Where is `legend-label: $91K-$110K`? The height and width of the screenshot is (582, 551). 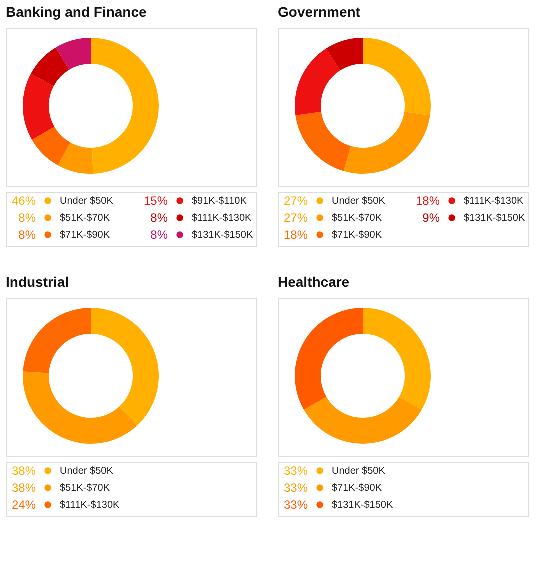 legend-label: $91K-$110K is located at coordinates (220, 201).